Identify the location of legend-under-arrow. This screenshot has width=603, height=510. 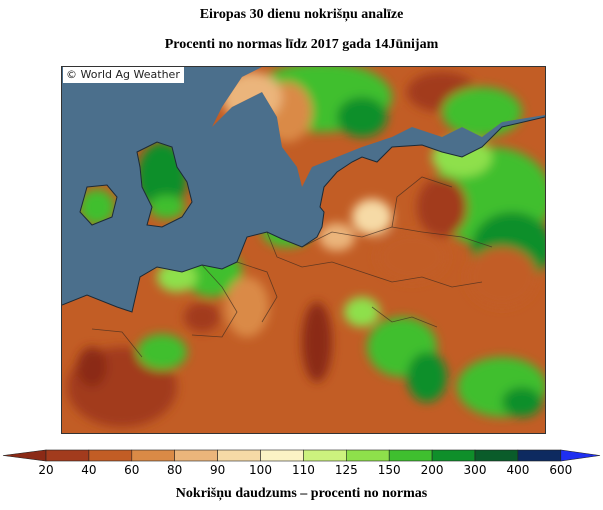
(24, 455).